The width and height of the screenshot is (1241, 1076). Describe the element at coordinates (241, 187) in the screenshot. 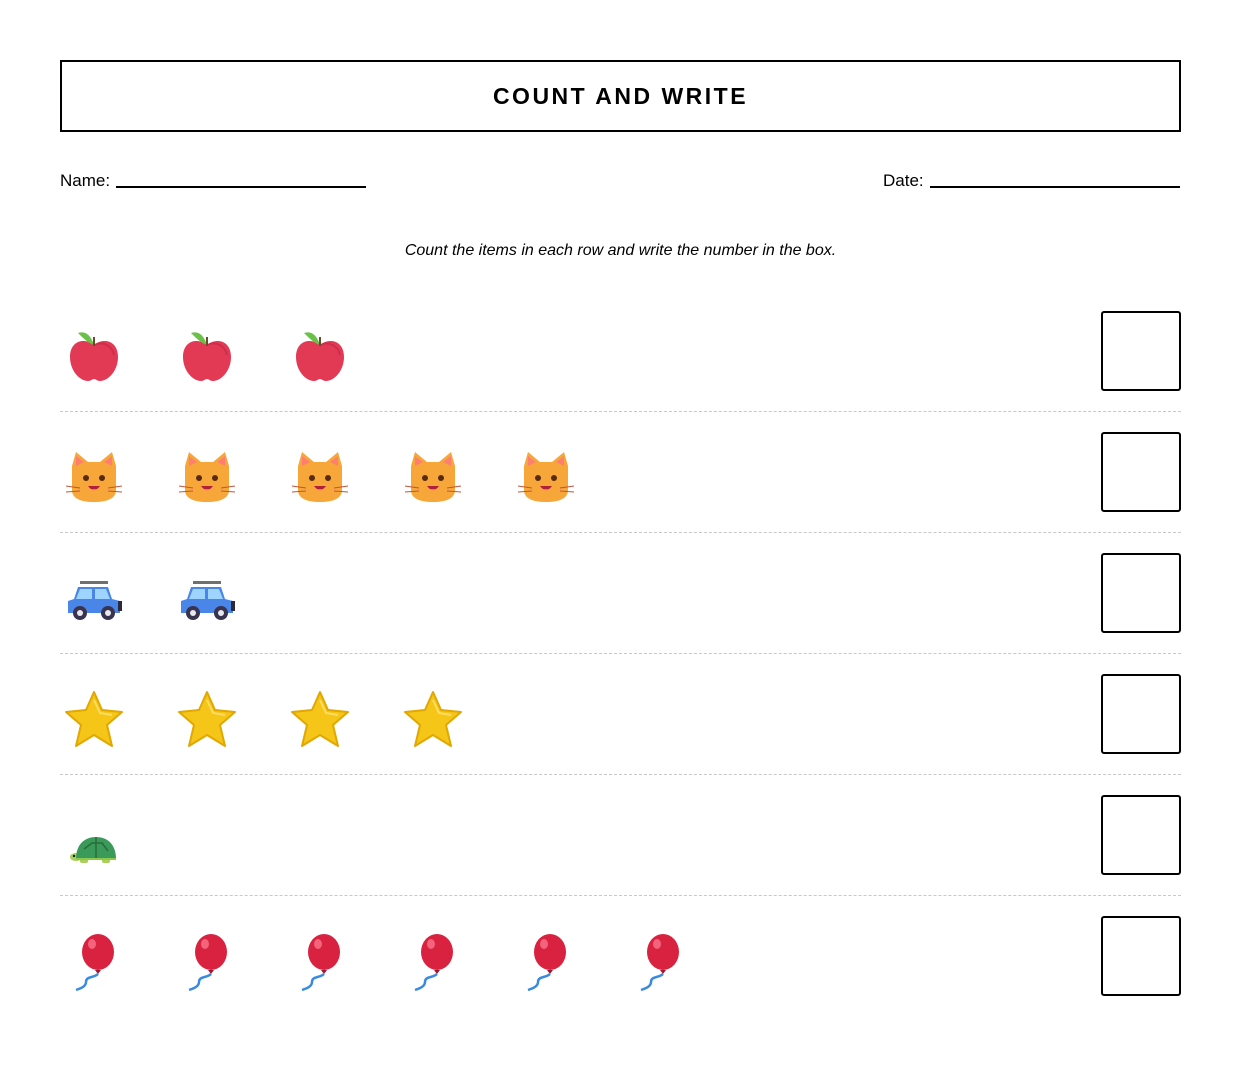

I see `name-line` at that location.